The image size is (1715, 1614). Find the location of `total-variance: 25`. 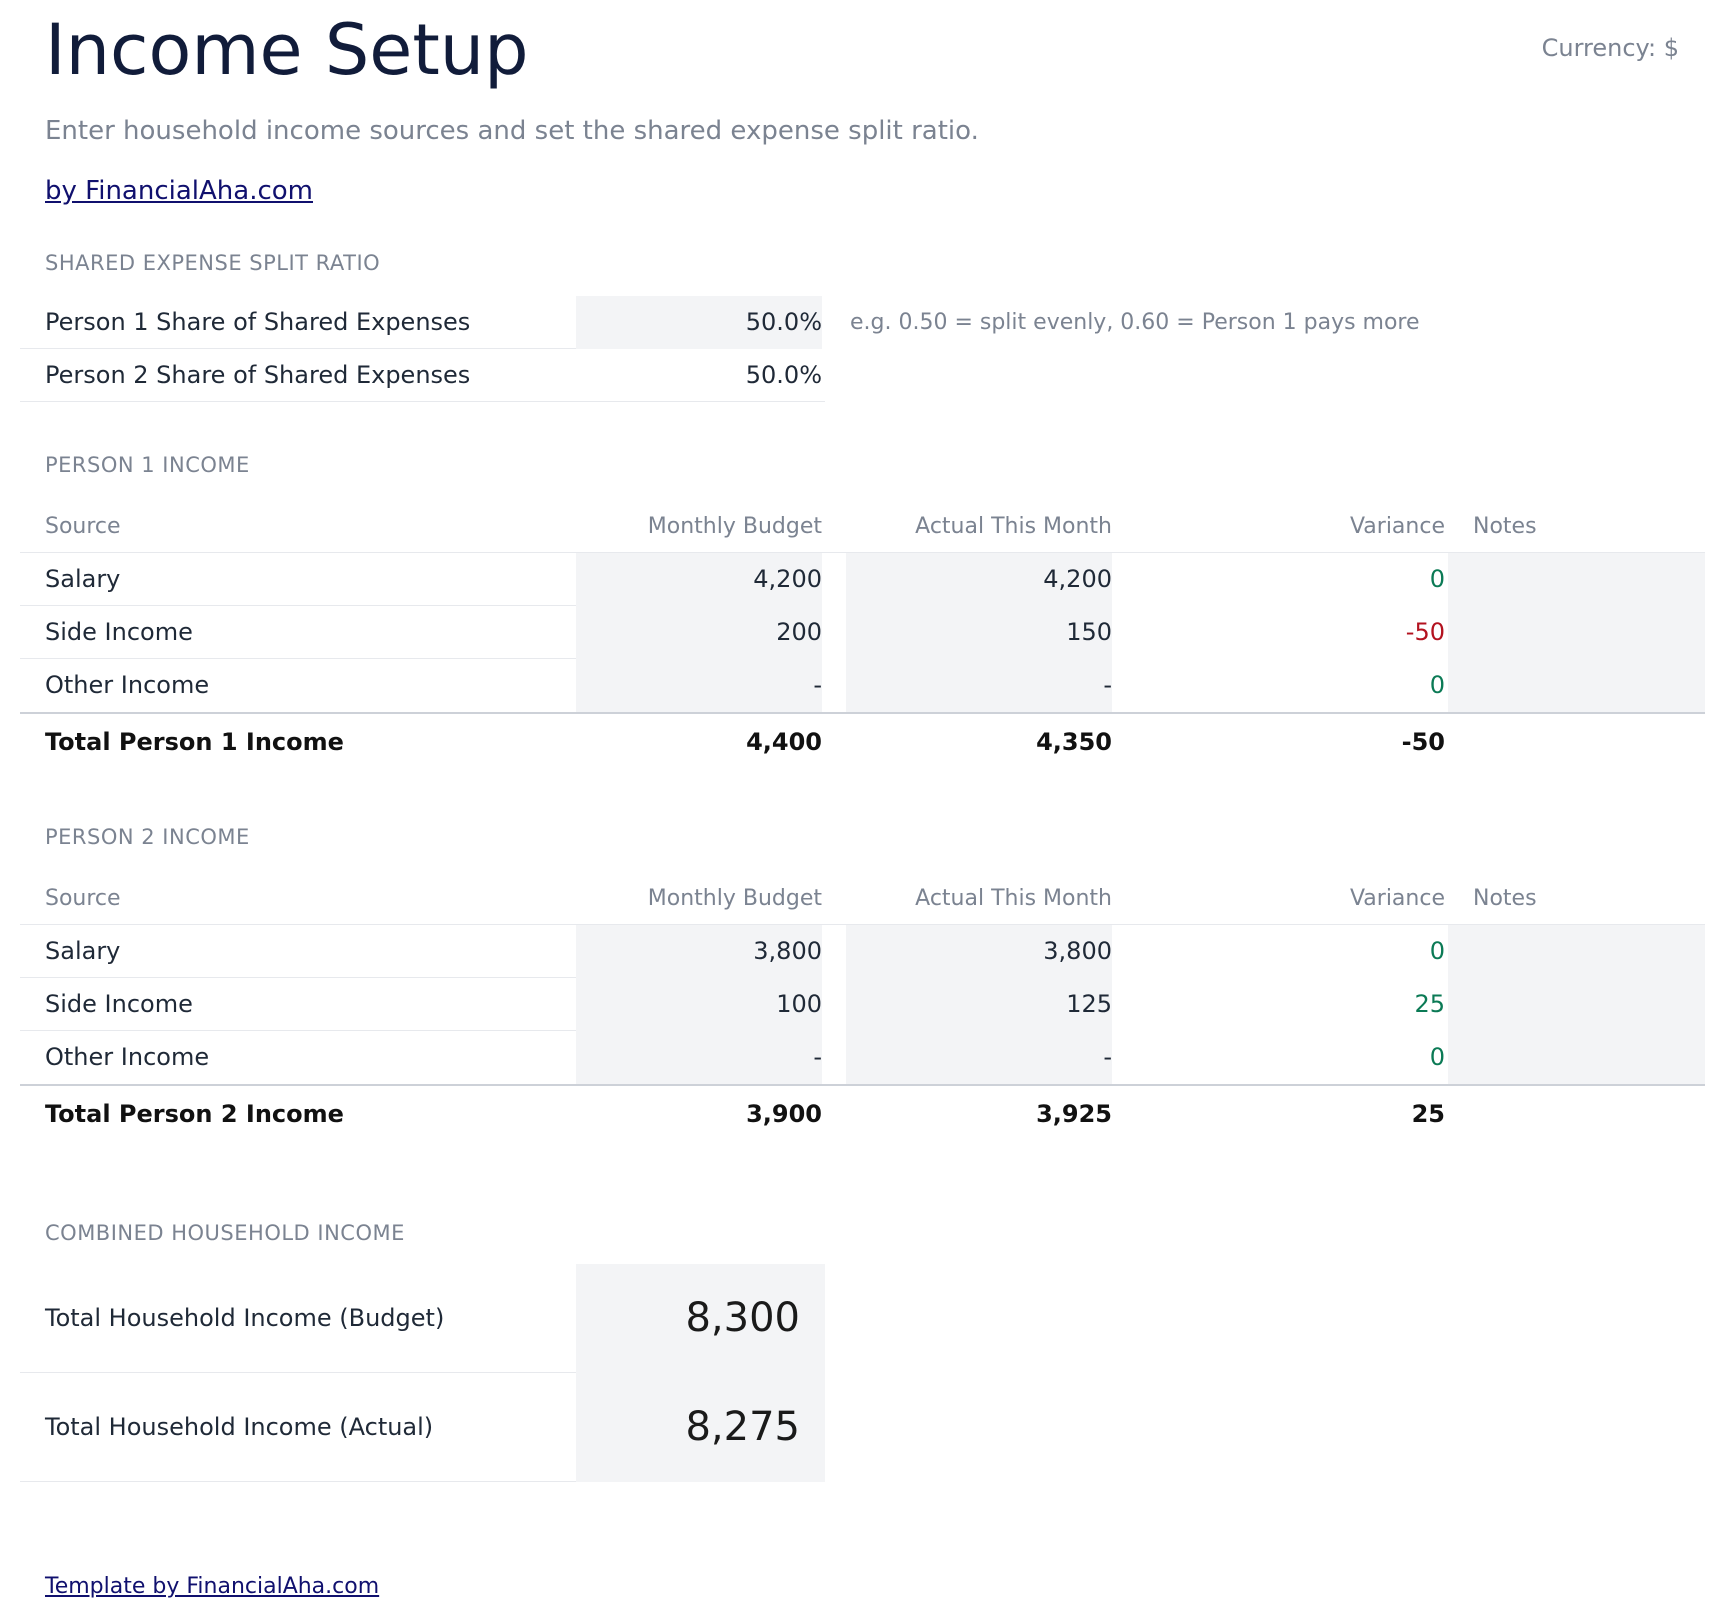

total-variance: 25 is located at coordinates (1428, 1114).